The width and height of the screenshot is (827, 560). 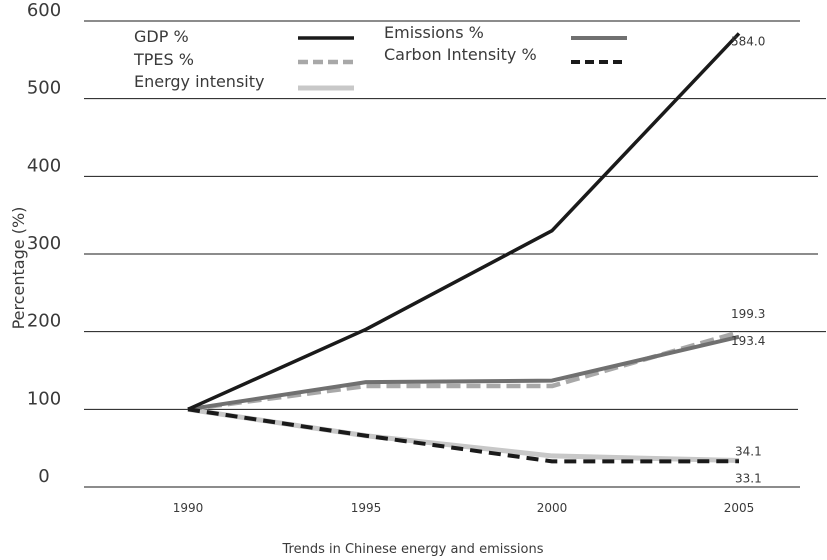 What do you see at coordinates (163, 59) in the screenshot?
I see `legend-label-tpes-pct: TPES %` at bounding box center [163, 59].